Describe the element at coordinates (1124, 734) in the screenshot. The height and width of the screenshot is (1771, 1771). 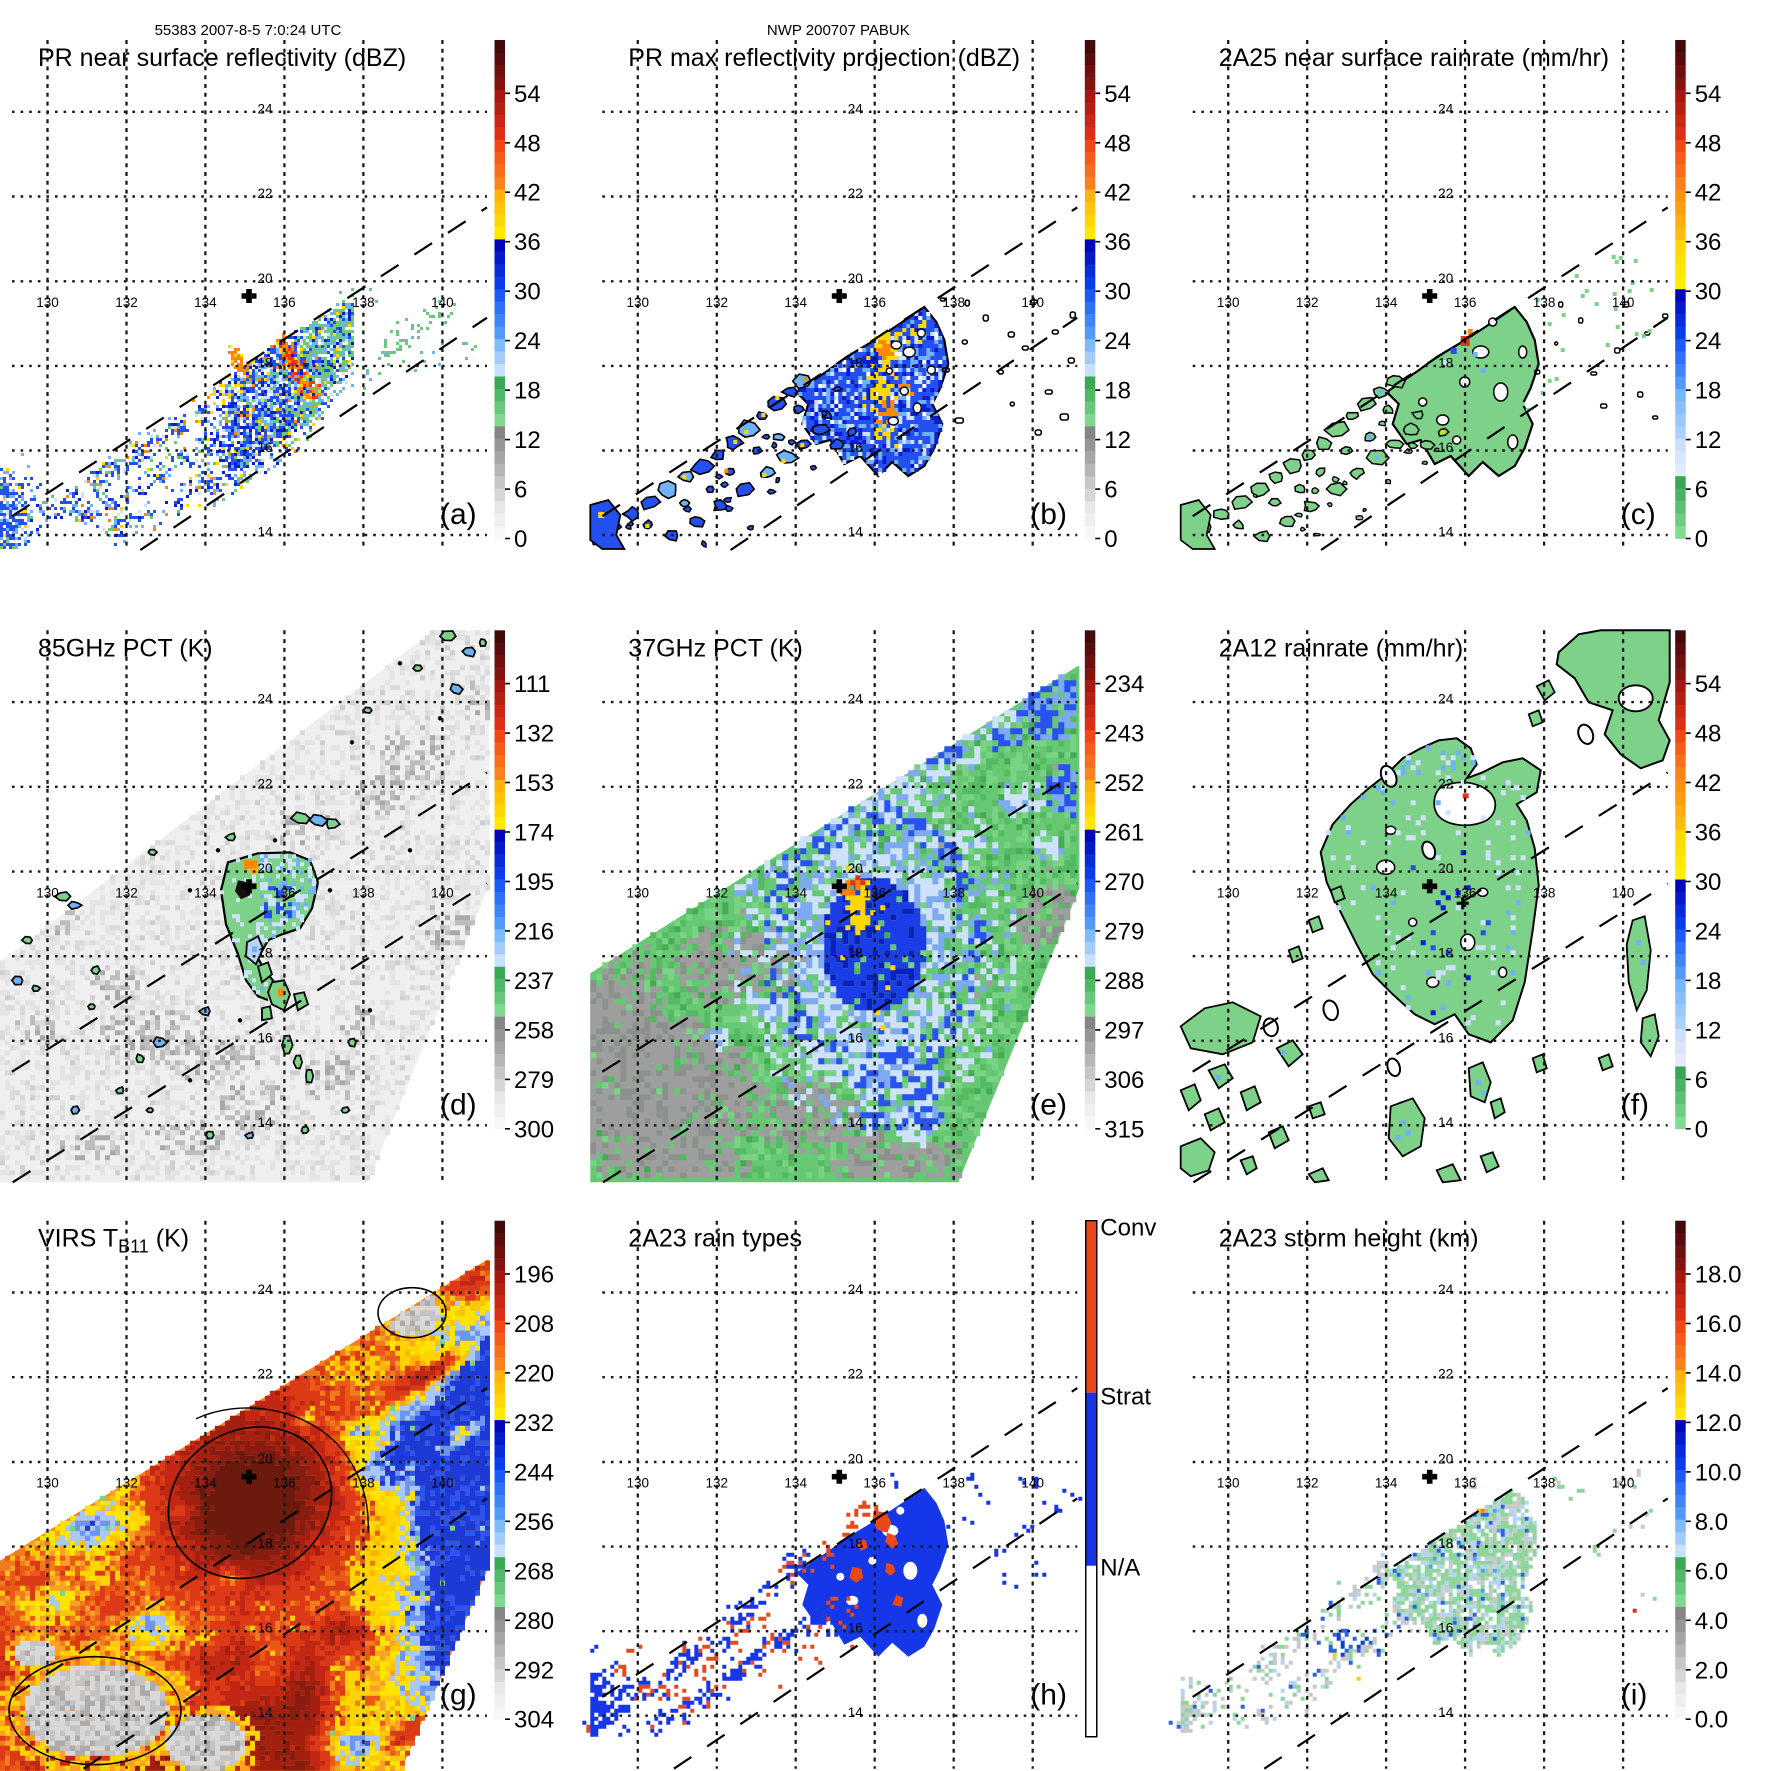
I see `svg-text: 243` at that location.